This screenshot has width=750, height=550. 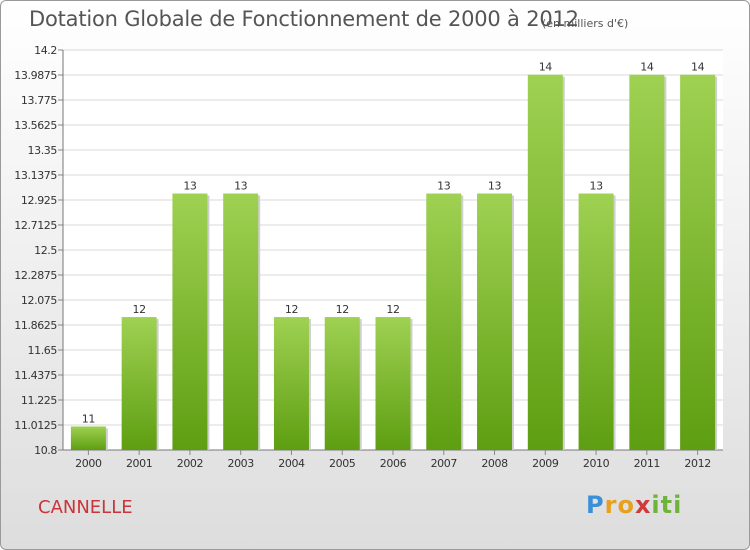 I want to click on data-label-2006: 12, so click(x=392, y=309).